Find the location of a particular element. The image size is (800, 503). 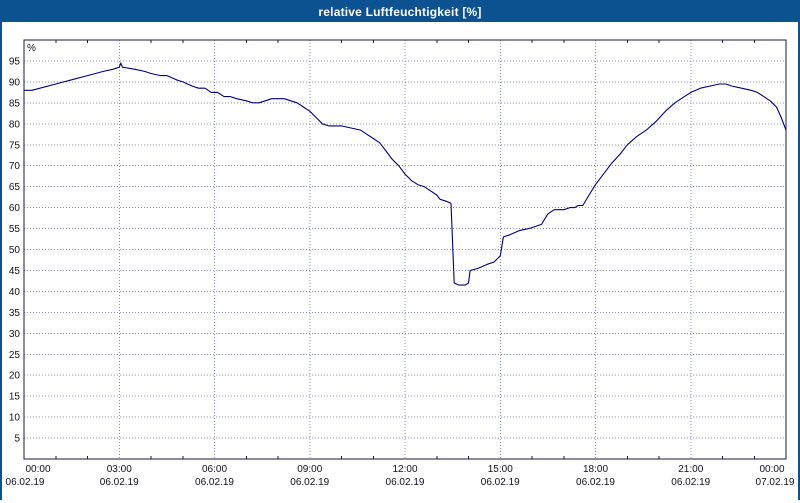

svg-text: 45 is located at coordinates (15, 271).